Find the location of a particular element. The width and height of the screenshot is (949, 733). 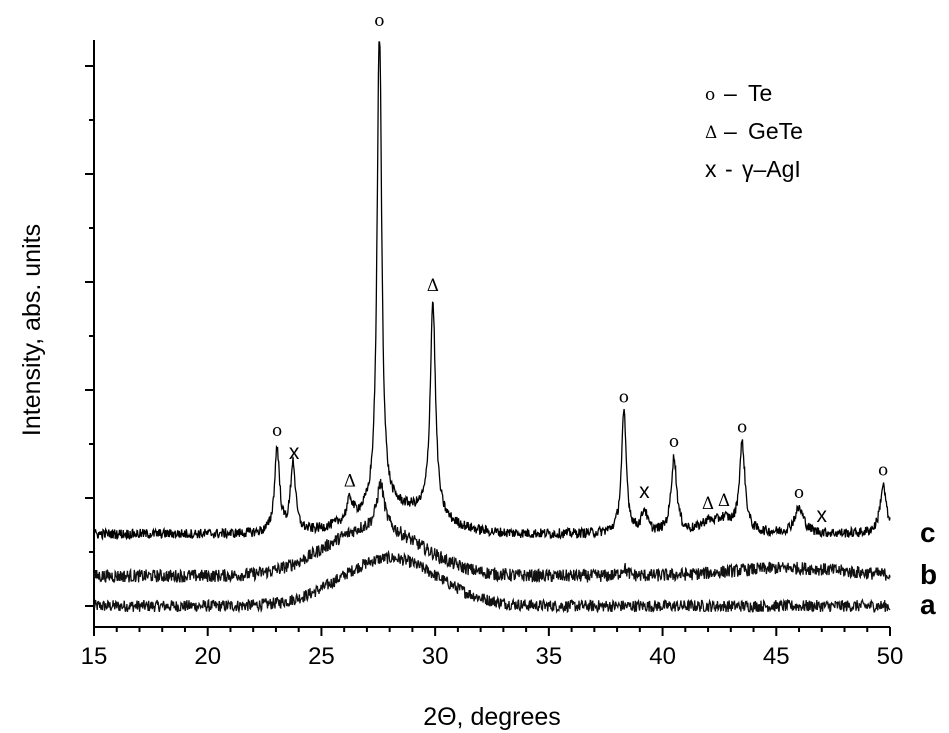

x-tick-label: 40 is located at coordinates (662, 656).